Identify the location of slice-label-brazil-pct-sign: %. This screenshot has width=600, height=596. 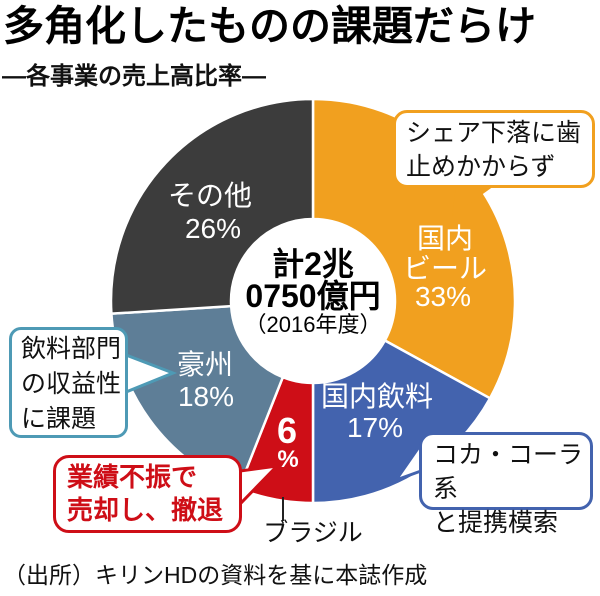
(287, 459).